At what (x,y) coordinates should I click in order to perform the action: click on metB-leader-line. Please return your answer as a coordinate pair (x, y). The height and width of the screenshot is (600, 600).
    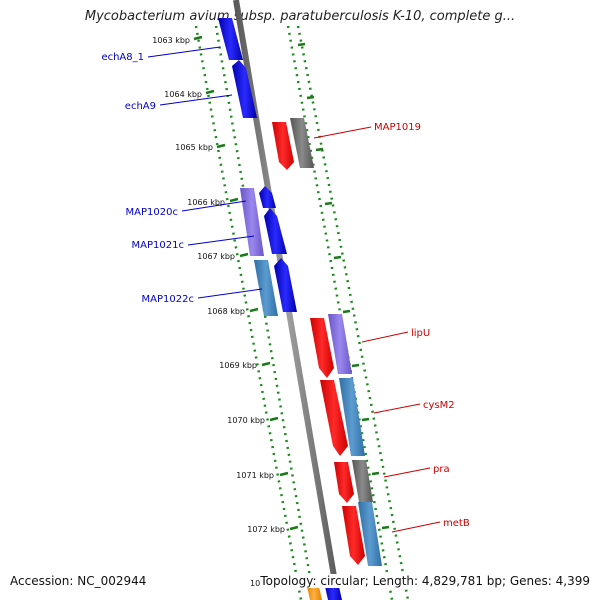
    Looking at the image, I should click on (416, 527).